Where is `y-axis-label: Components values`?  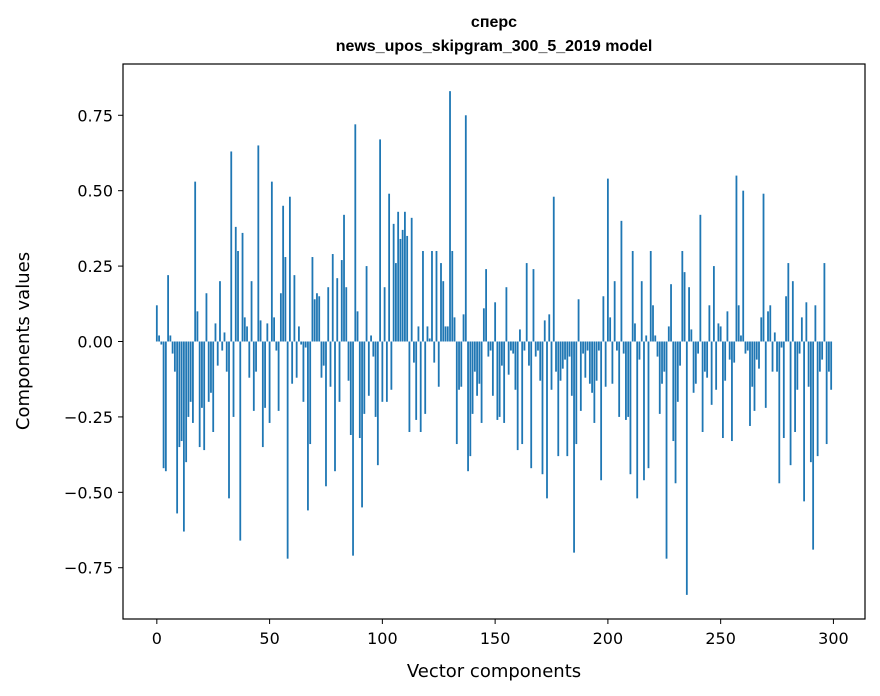
y-axis-label: Components values is located at coordinates (23, 341).